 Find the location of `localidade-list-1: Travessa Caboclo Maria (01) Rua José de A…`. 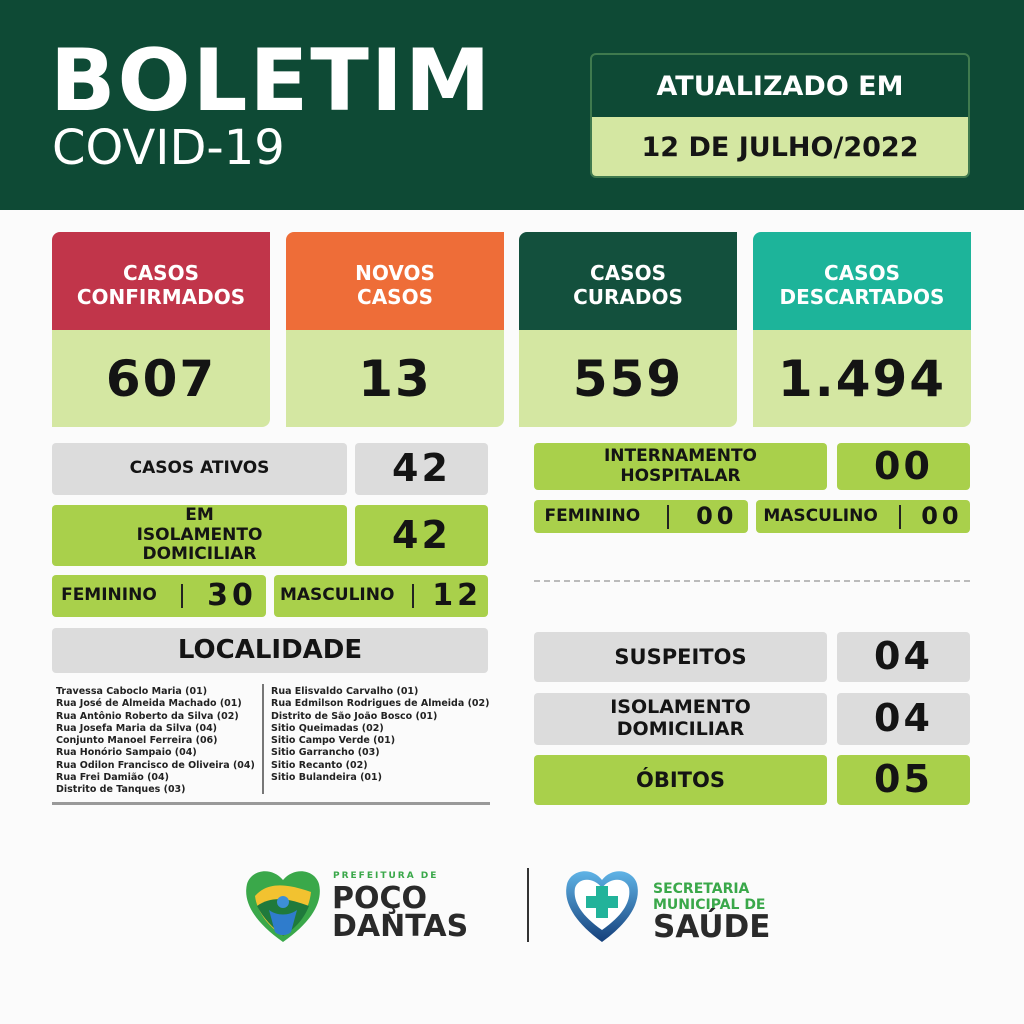

localidade-list-1: Travessa Caboclo Maria (01) Rua José de A… is located at coordinates (158, 741).